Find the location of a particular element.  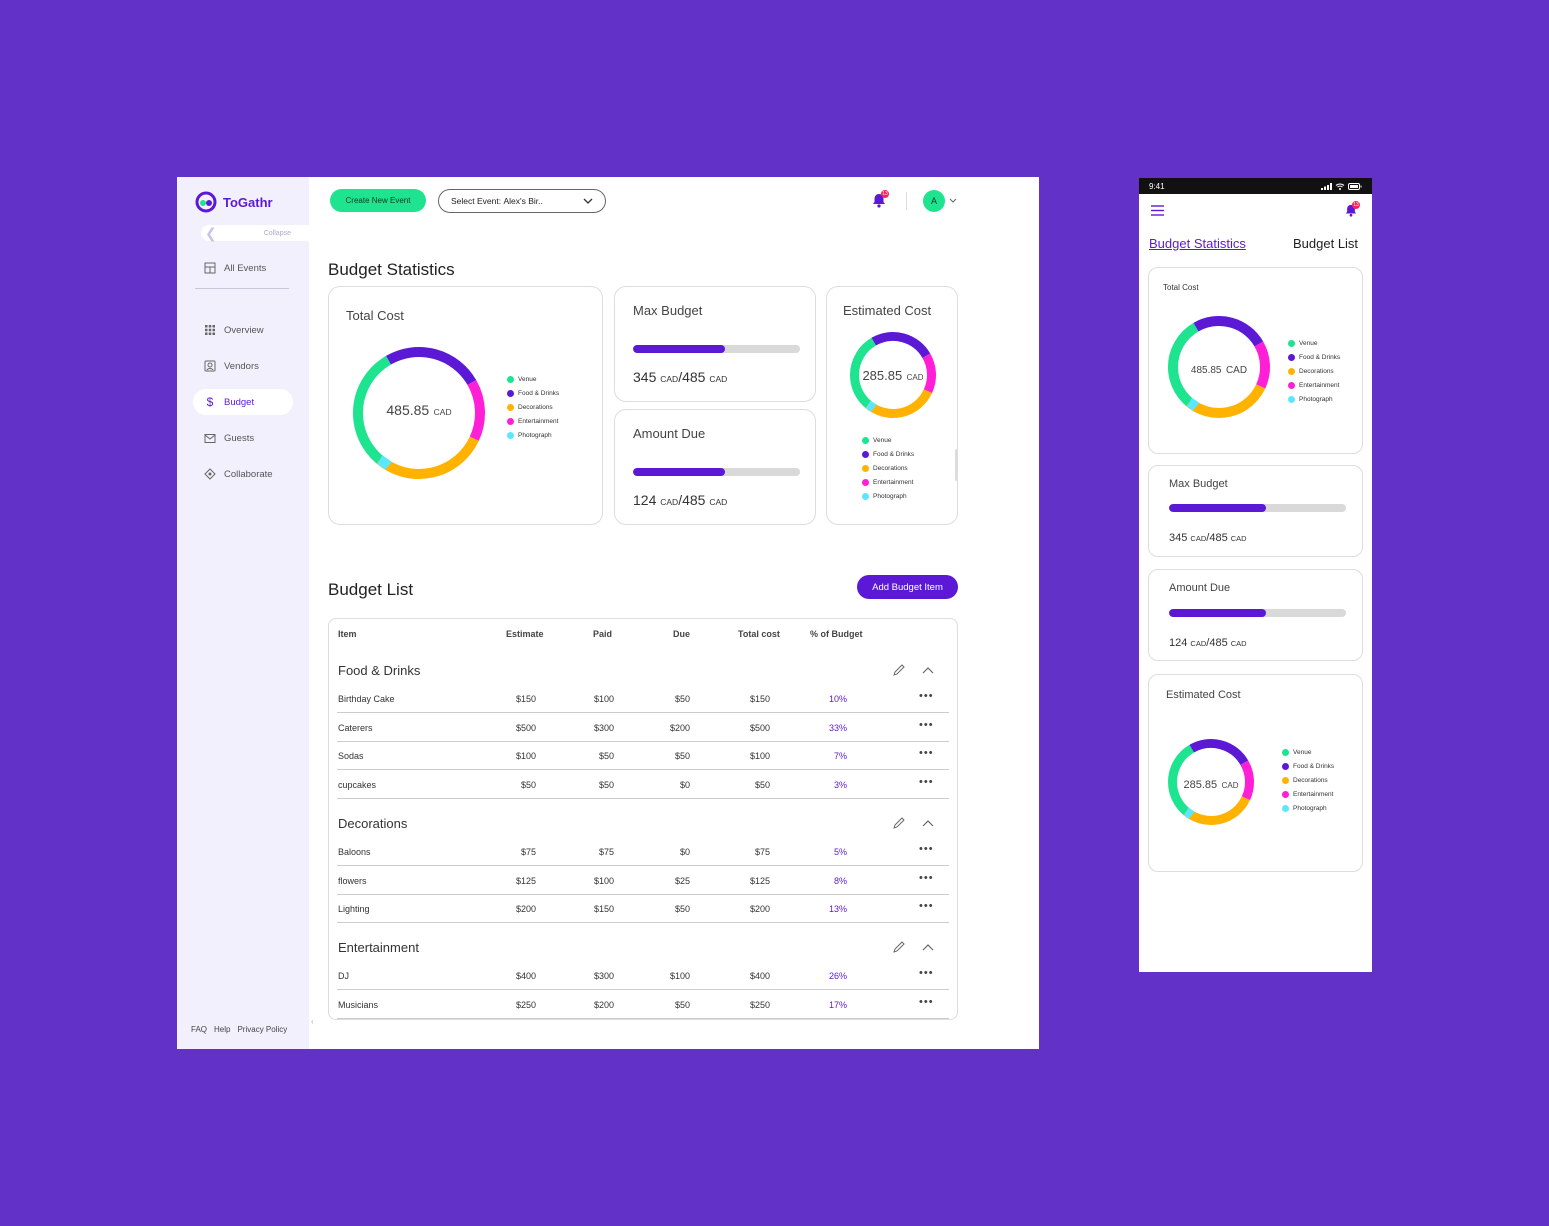

table-row: Sodas $100 $50 $50 $100 7% ••• is located at coordinates (643, 756).